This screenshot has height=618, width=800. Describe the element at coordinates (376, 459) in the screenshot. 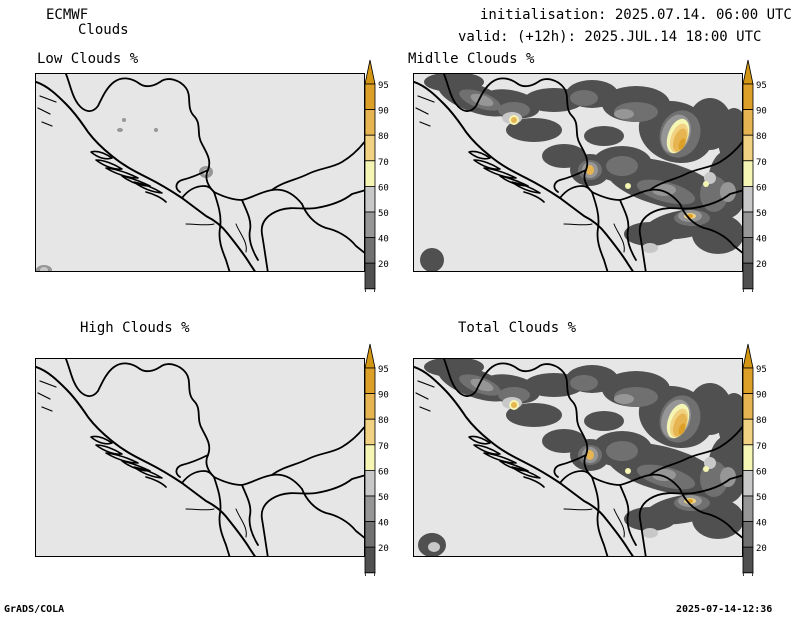

I see `colorbar-high: 95 90 80 70 60 50 40 20` at that location.